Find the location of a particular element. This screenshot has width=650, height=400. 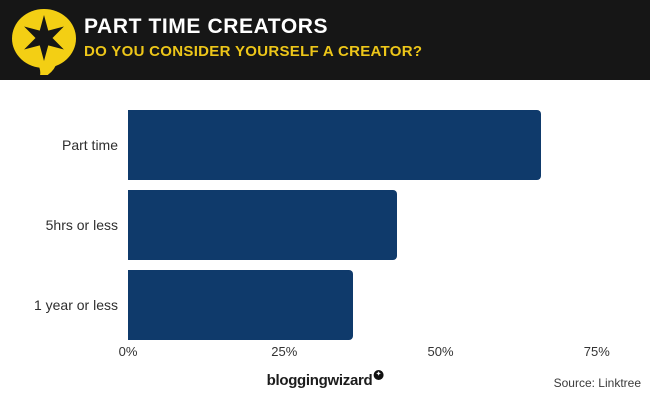

bar-label: 1 year or less is located at coordinates (75, 305).